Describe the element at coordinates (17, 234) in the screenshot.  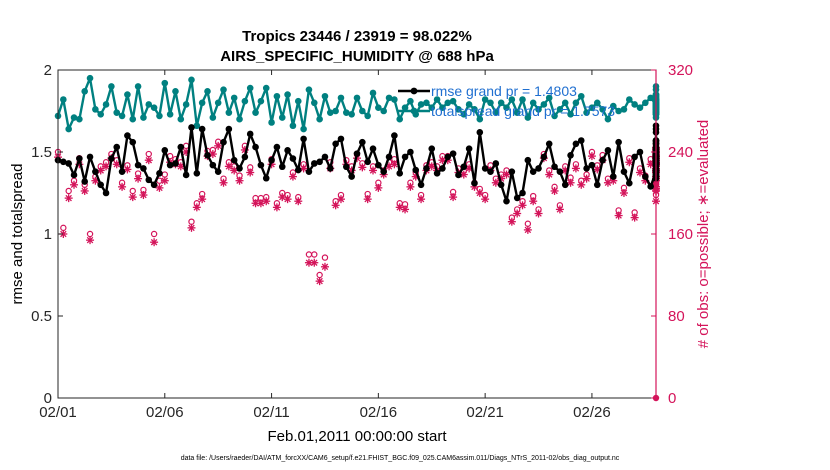
I see `y-axis-label-left: rmse and totalspread` at that location.